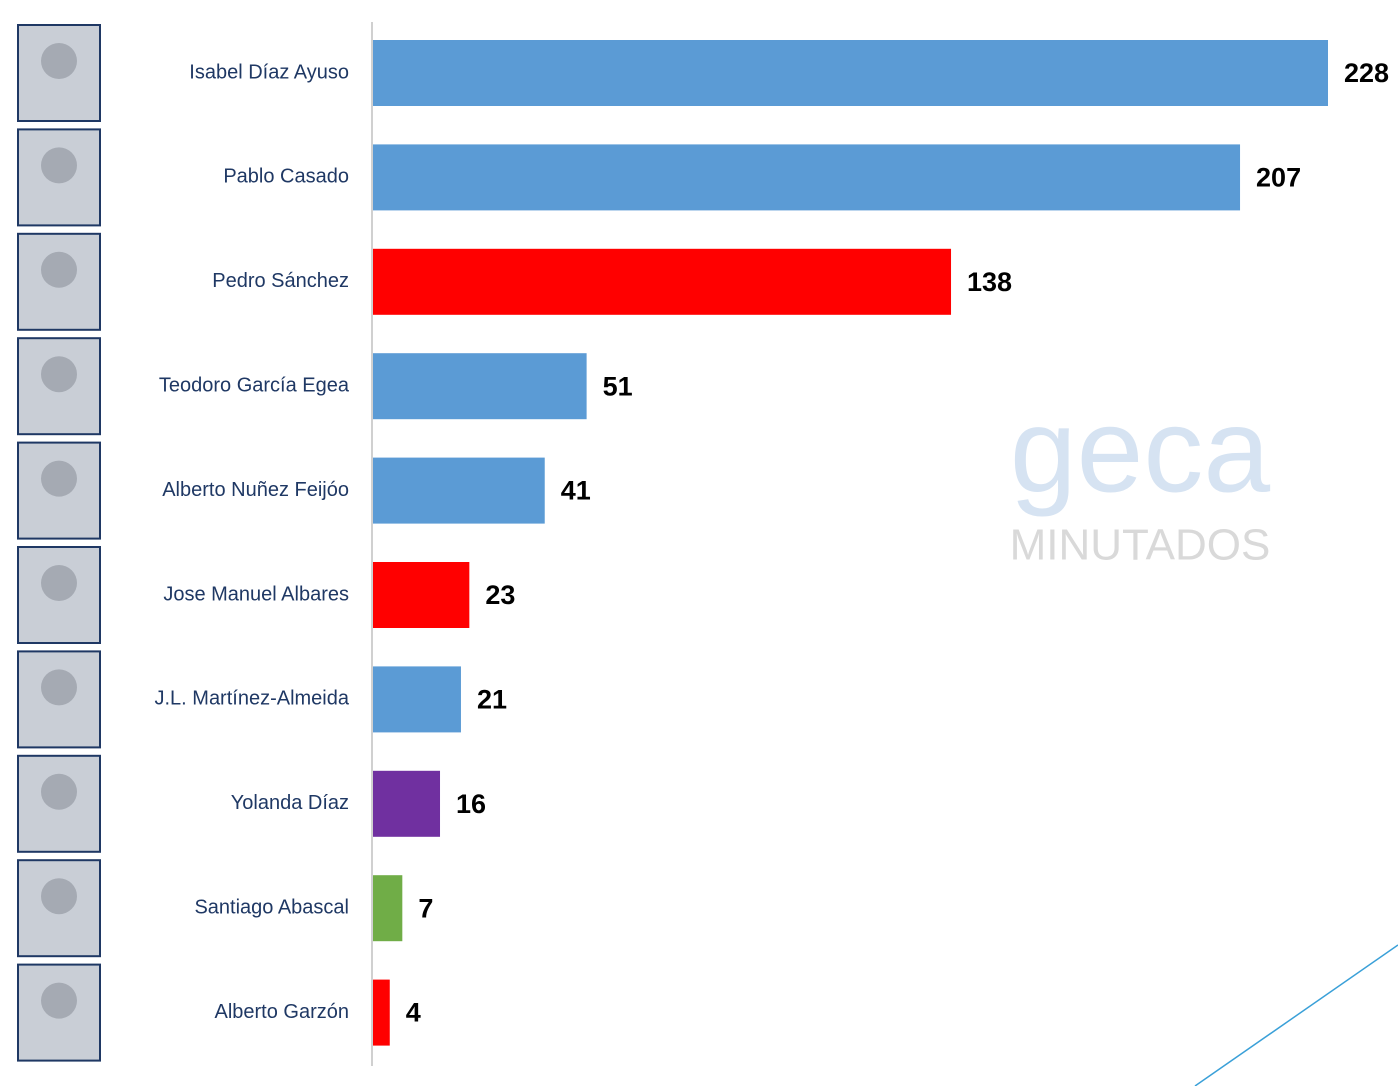  What do you see at coordinates (471, 804) in the screenshot?
I see `value-label: 16` at bounding box center [471, 804].